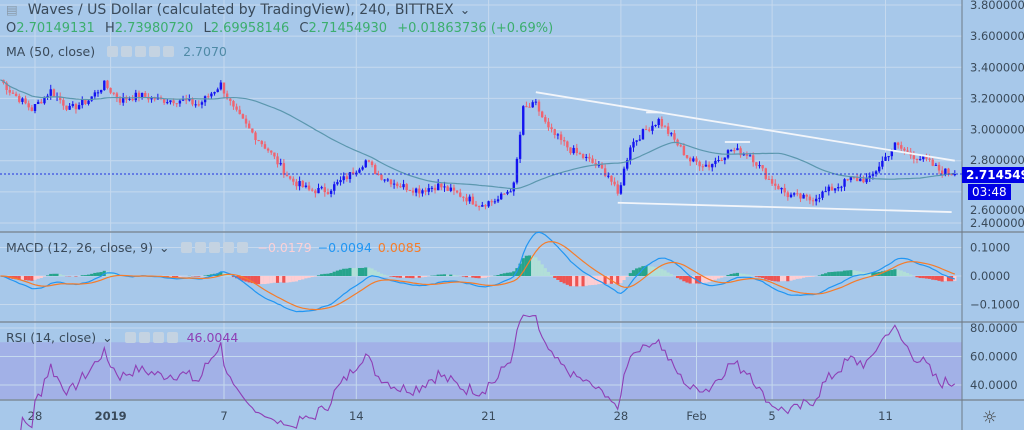 The width and height of the screenshot is (1024, 430). Describe the element at coordinates (142, 52) in the screenshot. I see `ma-buttons` at that location.